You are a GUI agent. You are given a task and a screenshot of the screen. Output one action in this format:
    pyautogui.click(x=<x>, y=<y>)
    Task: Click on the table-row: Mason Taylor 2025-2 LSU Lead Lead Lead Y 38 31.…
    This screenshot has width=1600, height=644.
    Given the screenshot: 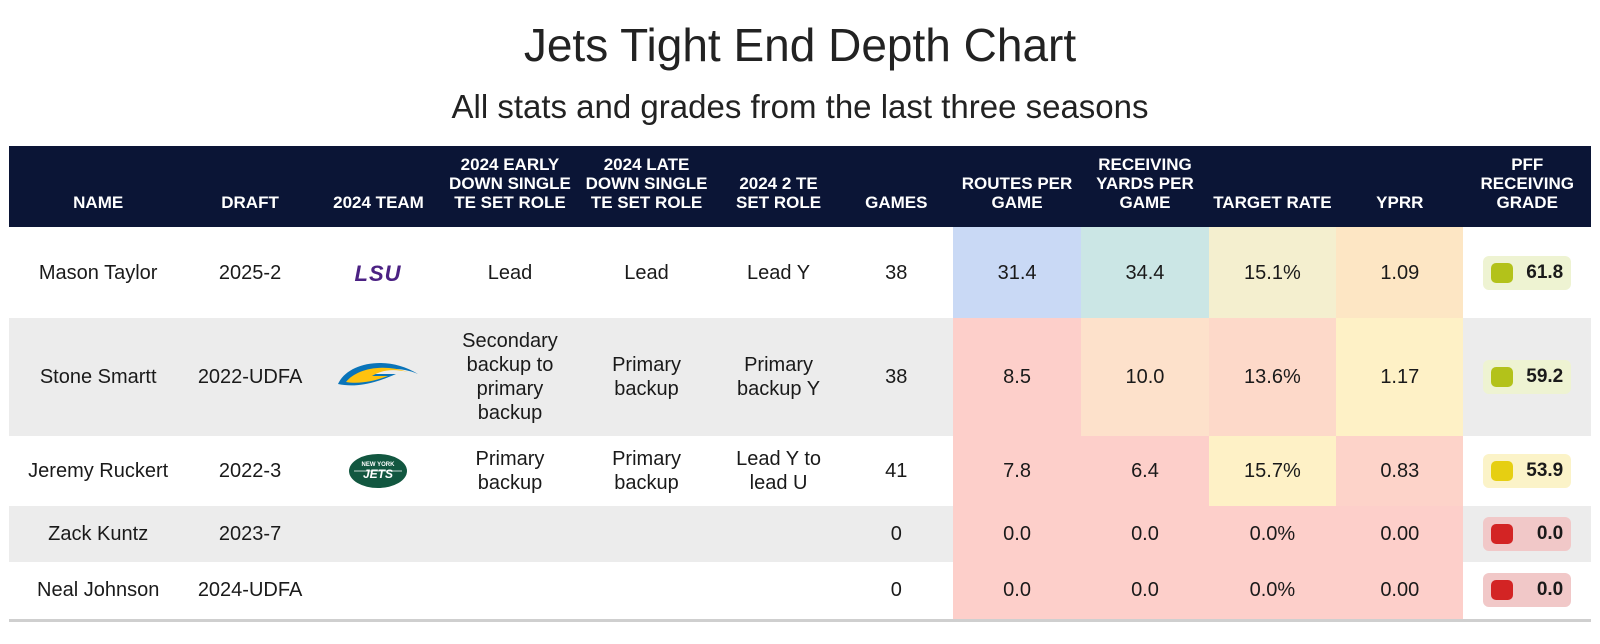 What is the action you would take?
    pyautogui.click(x=800, y=272)
    